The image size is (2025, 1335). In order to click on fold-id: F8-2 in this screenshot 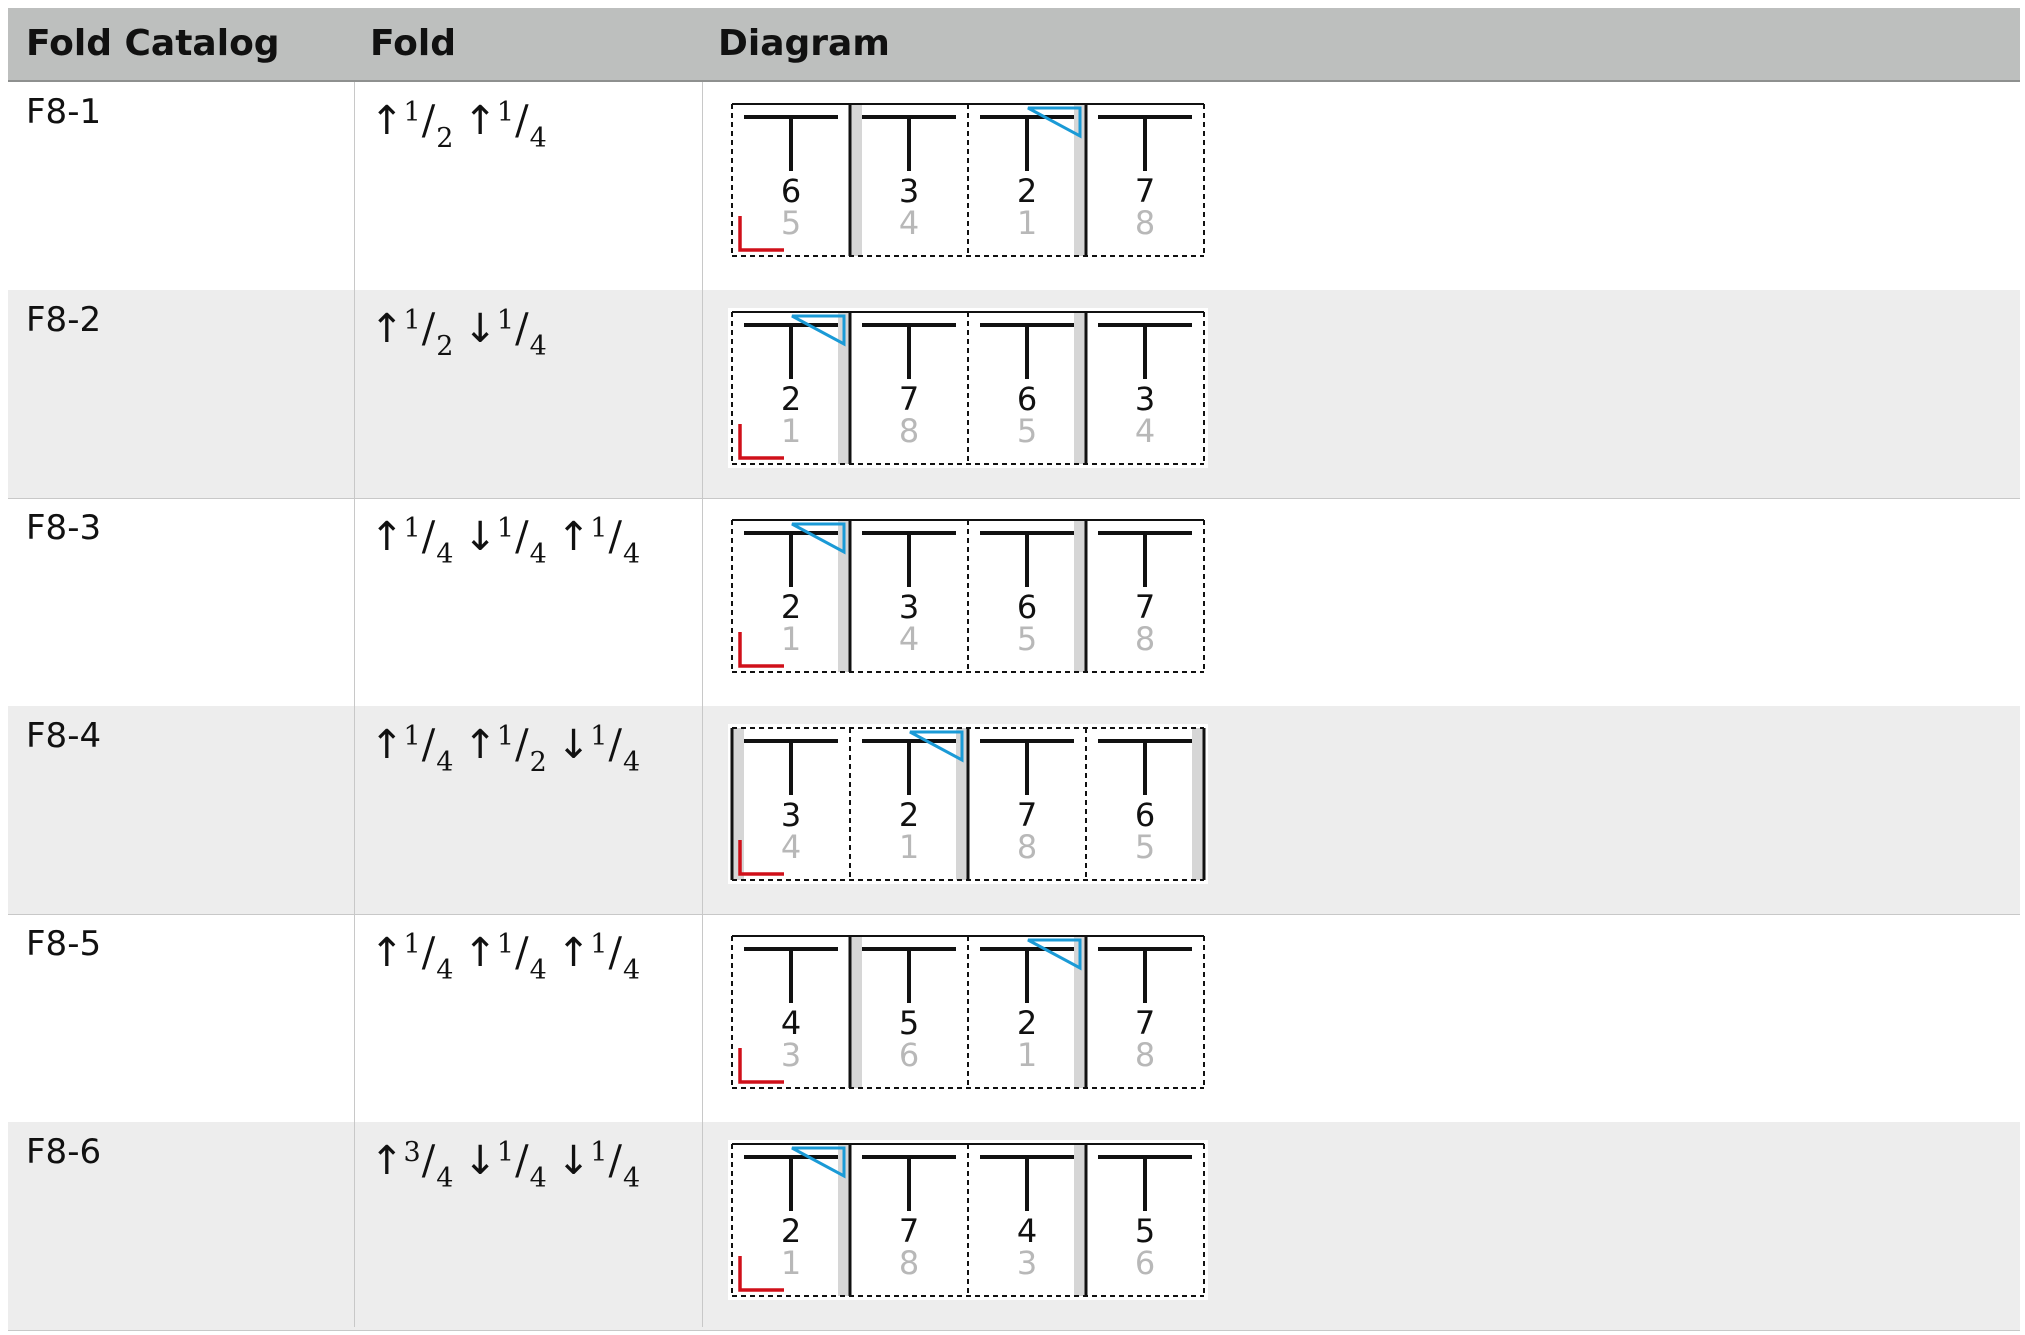, I will do `click(64, 320)`.